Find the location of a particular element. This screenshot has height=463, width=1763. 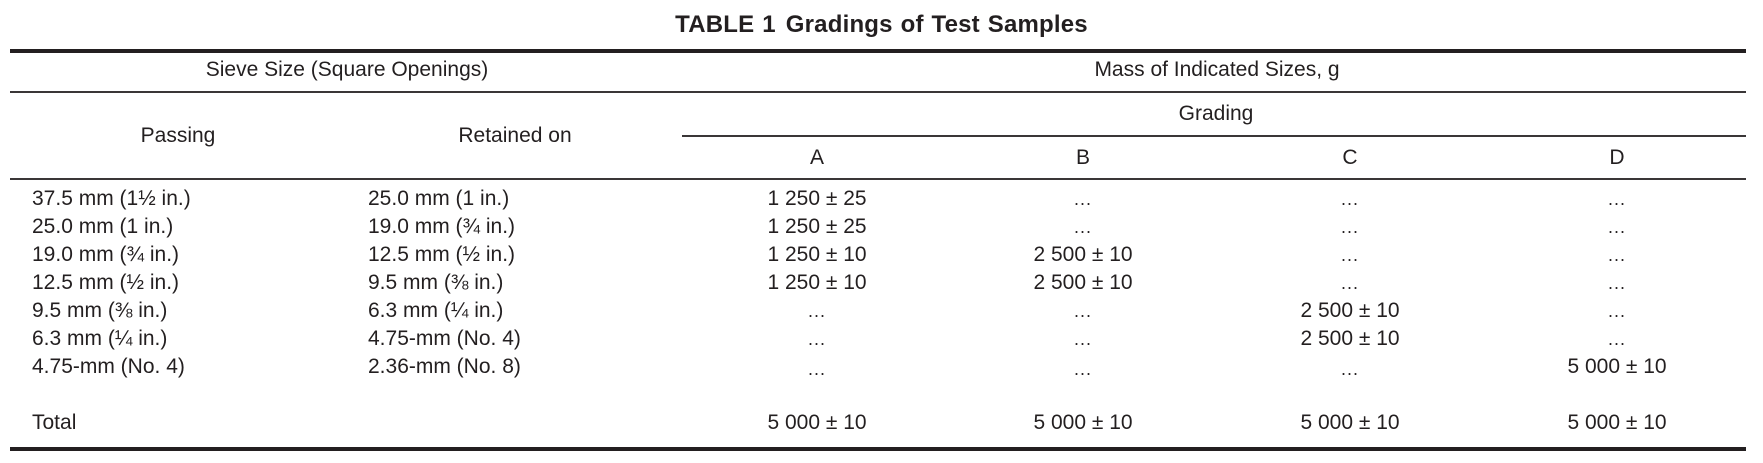

cell-retained-on: 12.5 mm (½ in.) is located at coordinates (442, 254).